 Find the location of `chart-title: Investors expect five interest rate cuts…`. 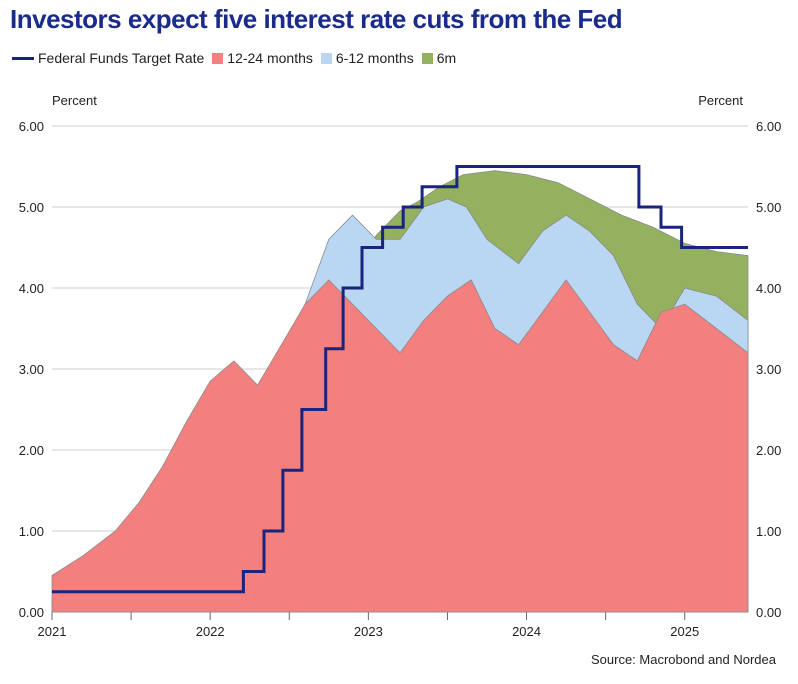

chart-title: Investors expect five interest rate cuts… is located at coordinates (316, 19).